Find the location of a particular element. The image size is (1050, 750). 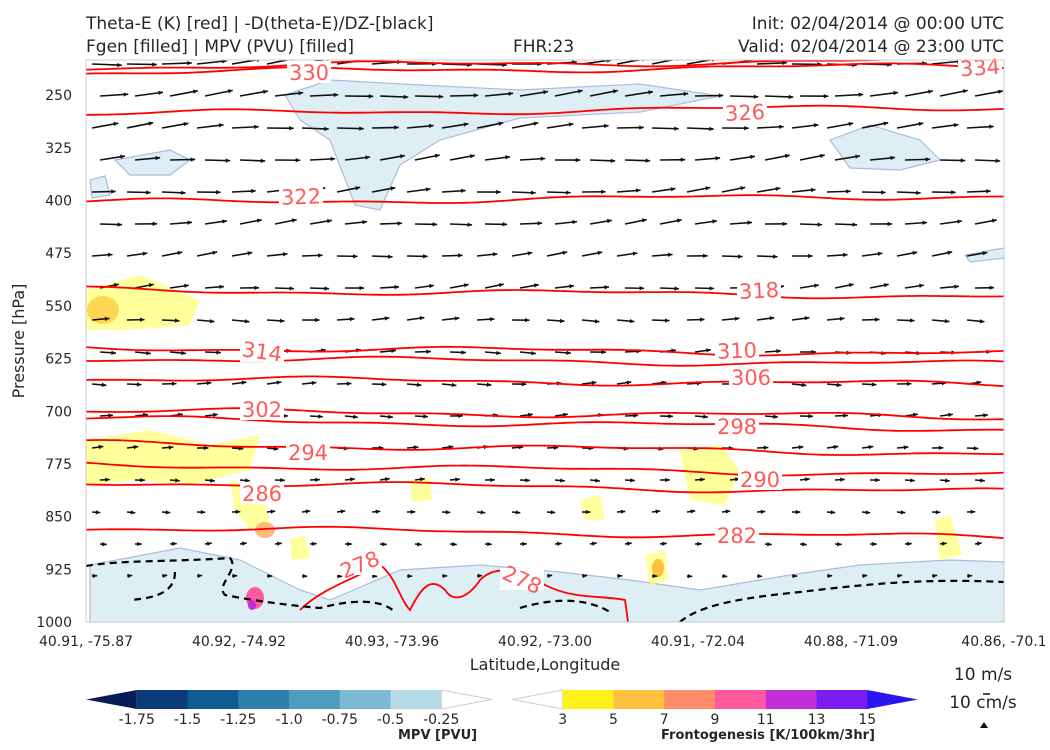

theta-e-label: 334 is located at coordinates (980, 68).